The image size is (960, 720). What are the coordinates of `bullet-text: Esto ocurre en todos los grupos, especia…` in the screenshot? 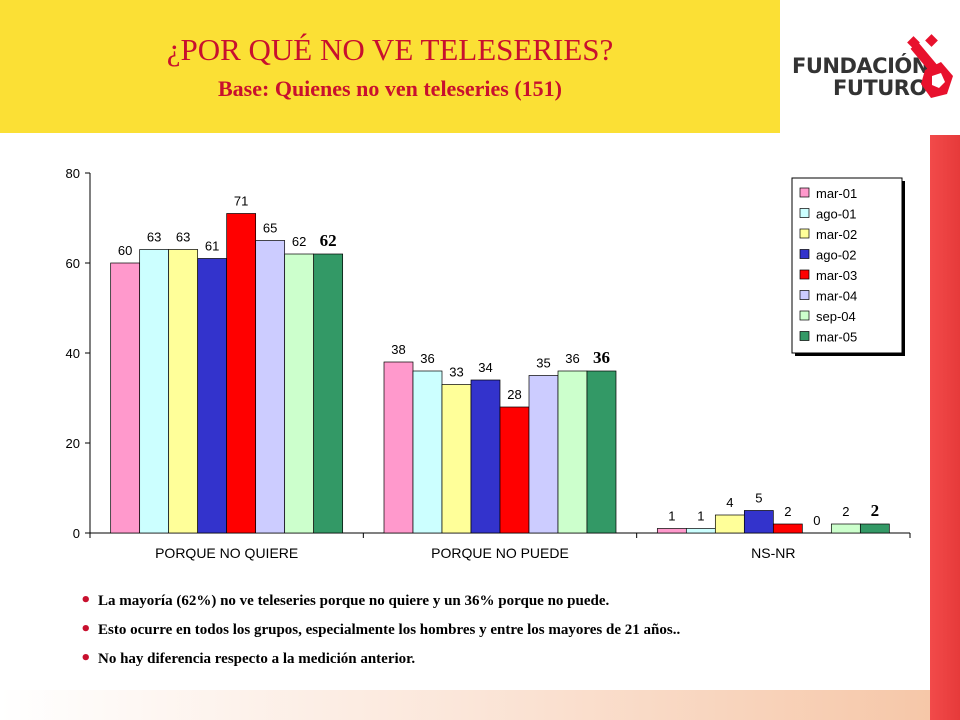 It's located at (389, 630).